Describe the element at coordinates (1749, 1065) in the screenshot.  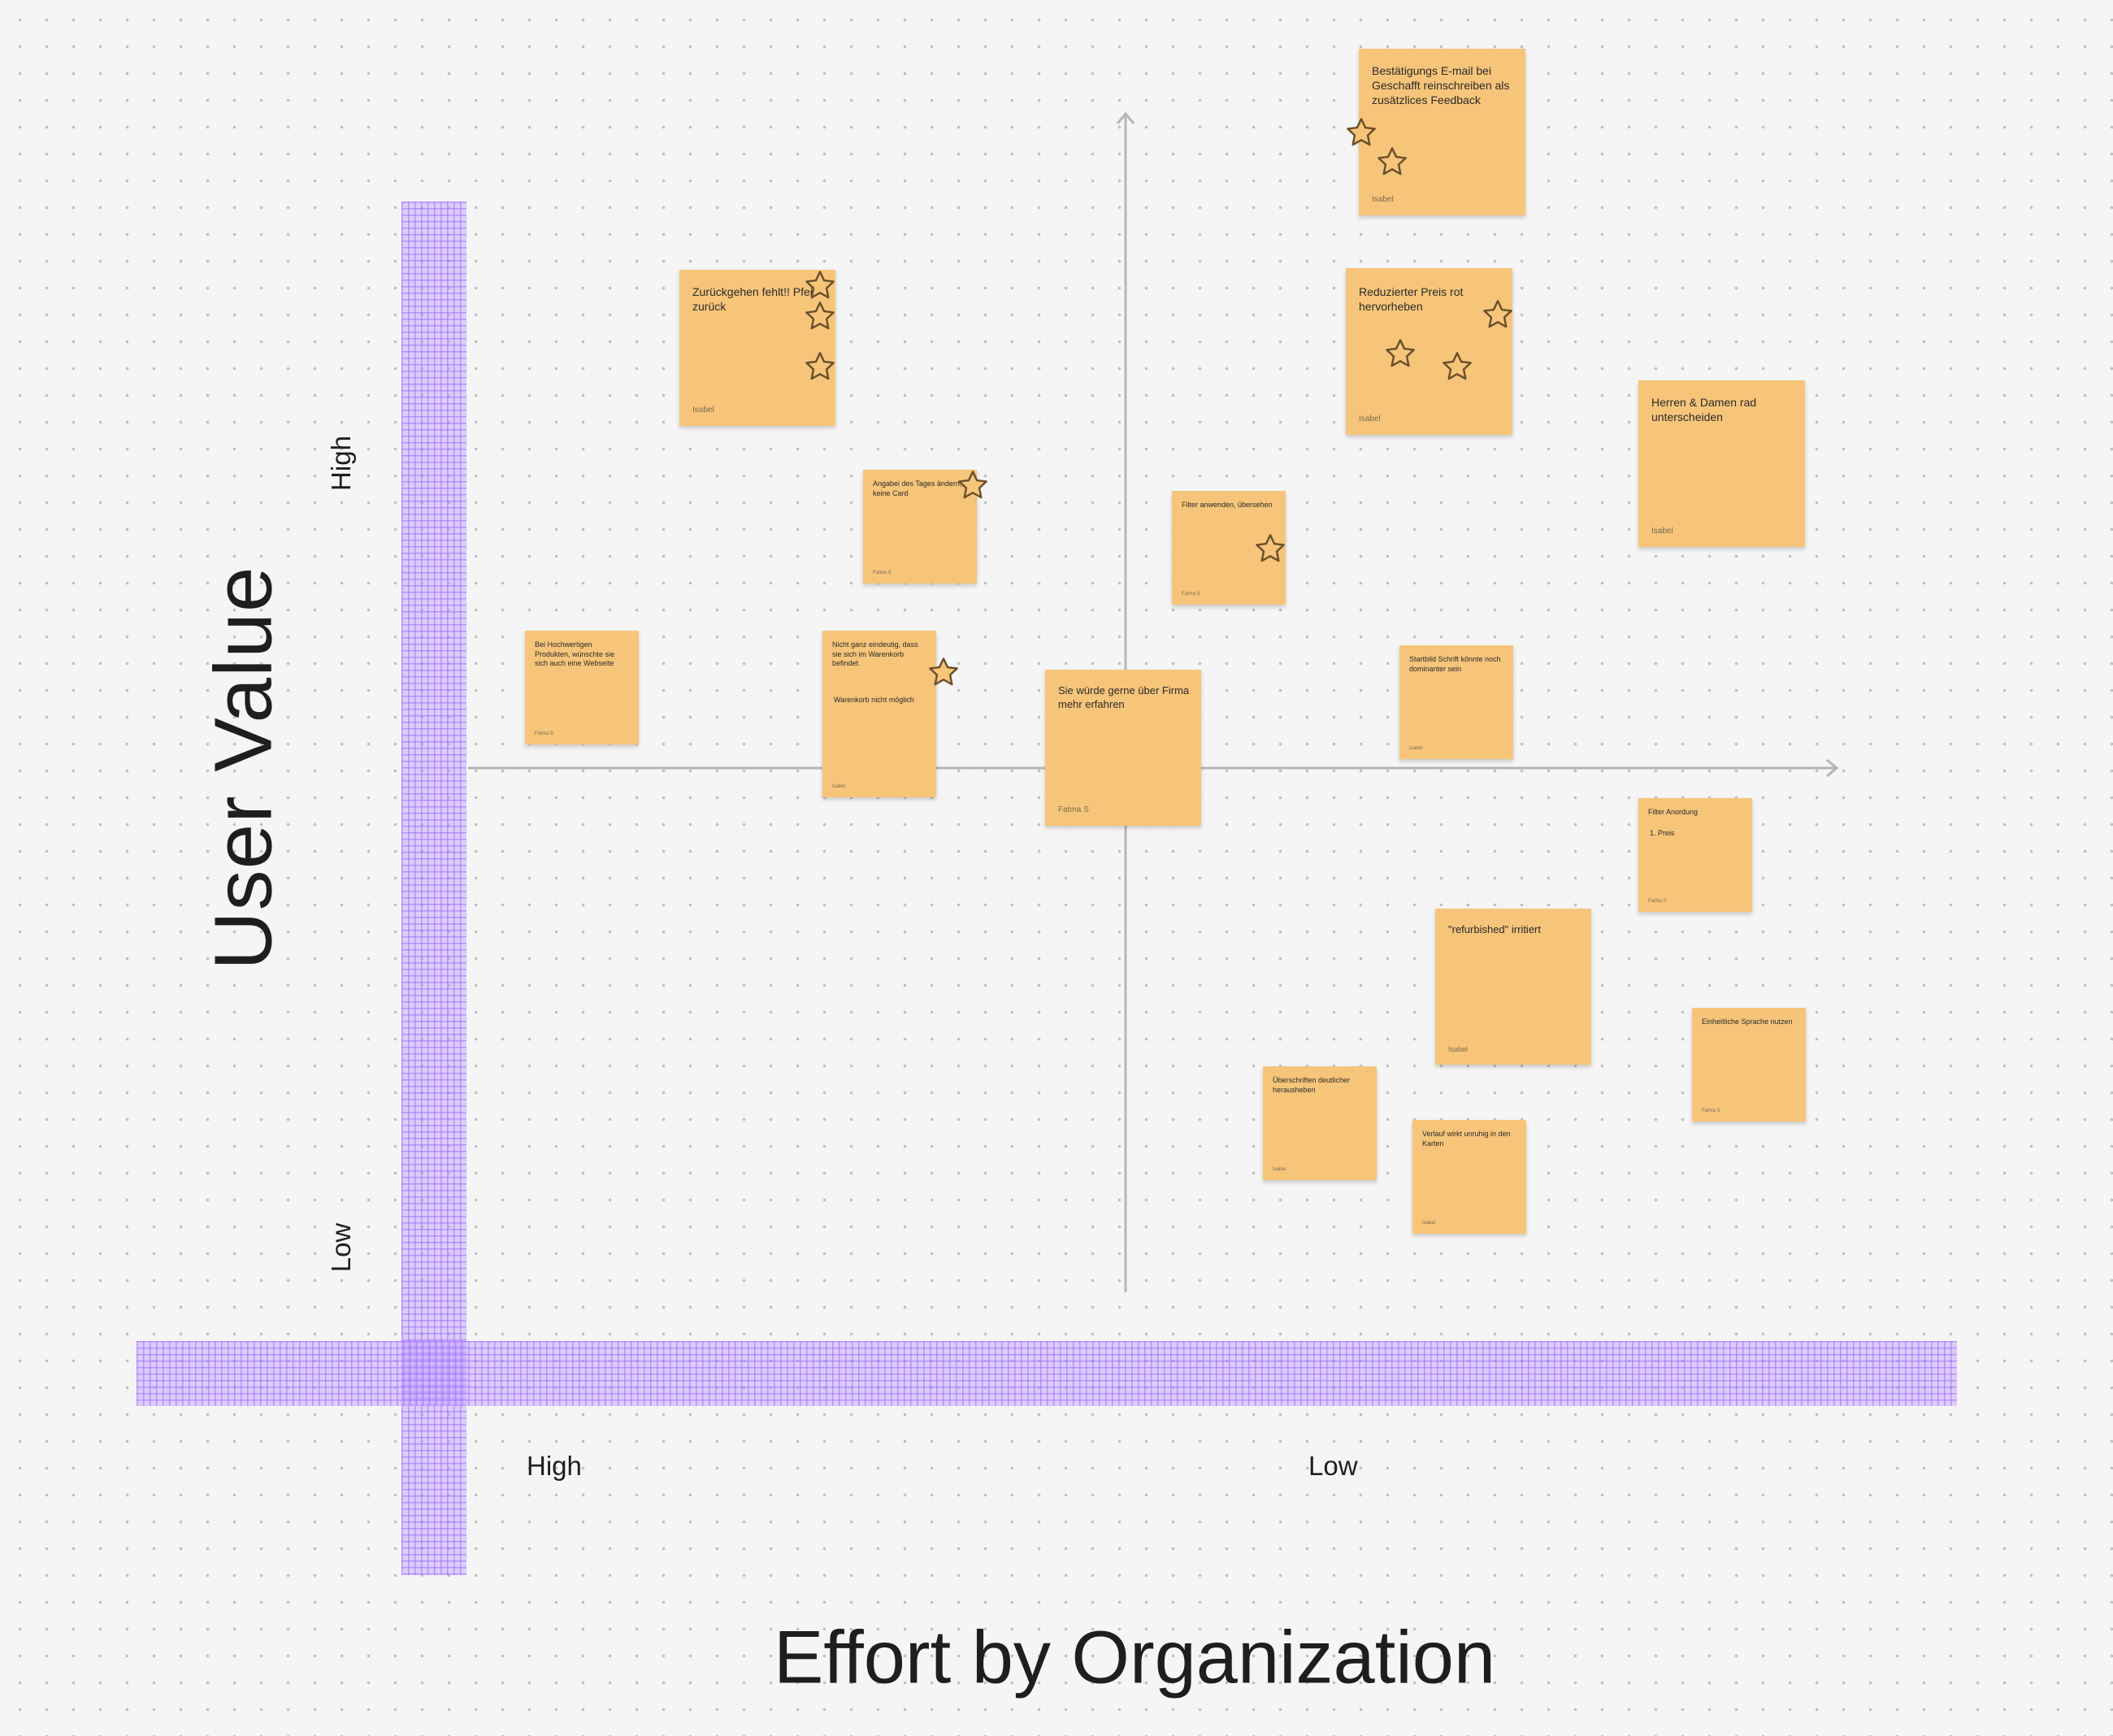
I see `sticky-note-consistent-language: Einheitliche Sprache nutzen Fatma S` at that location.